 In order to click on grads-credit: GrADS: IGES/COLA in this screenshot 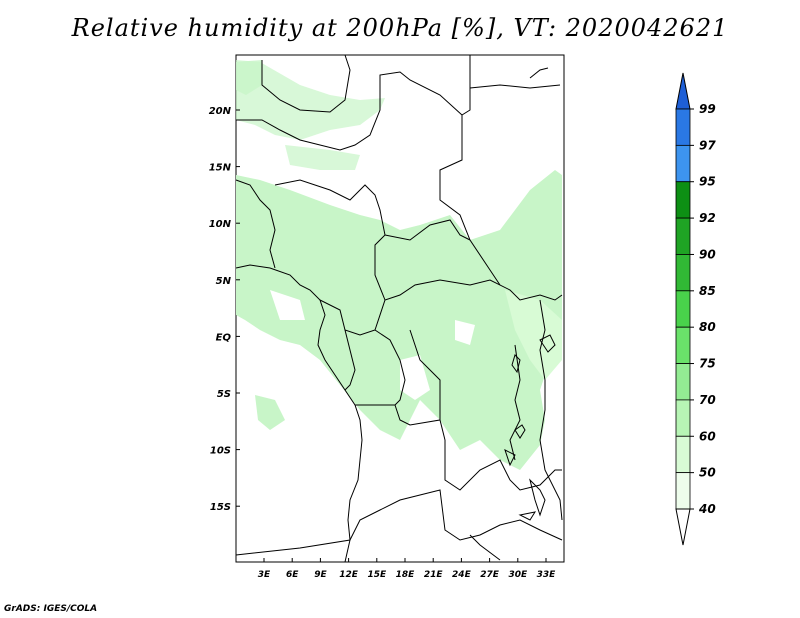, I will do `click(51, 609)`.